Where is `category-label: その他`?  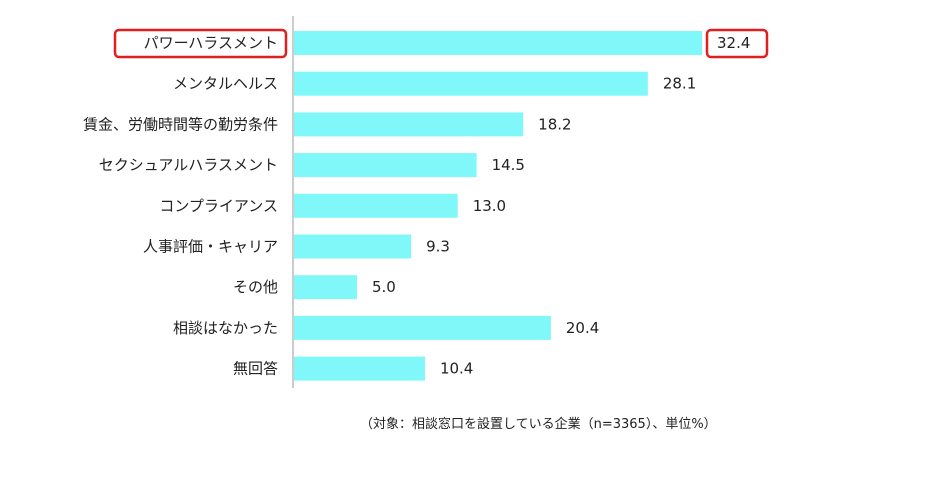
category-label: その他 is located at coordinates (255, 287).